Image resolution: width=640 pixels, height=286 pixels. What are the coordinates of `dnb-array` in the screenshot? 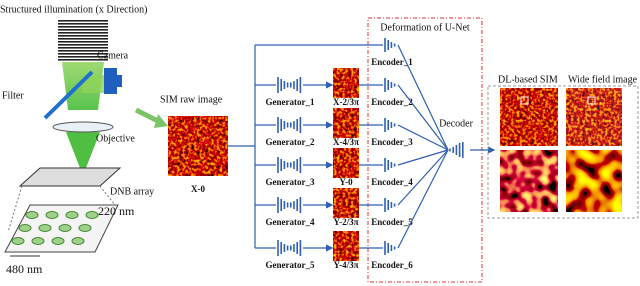 It's located at (70, 177).